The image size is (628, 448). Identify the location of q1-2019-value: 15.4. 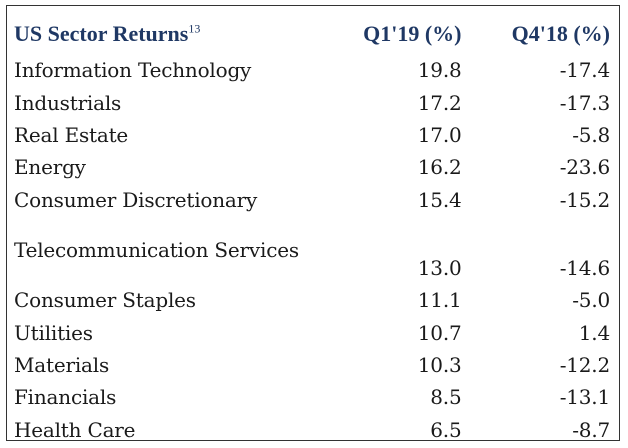
(439, 199).